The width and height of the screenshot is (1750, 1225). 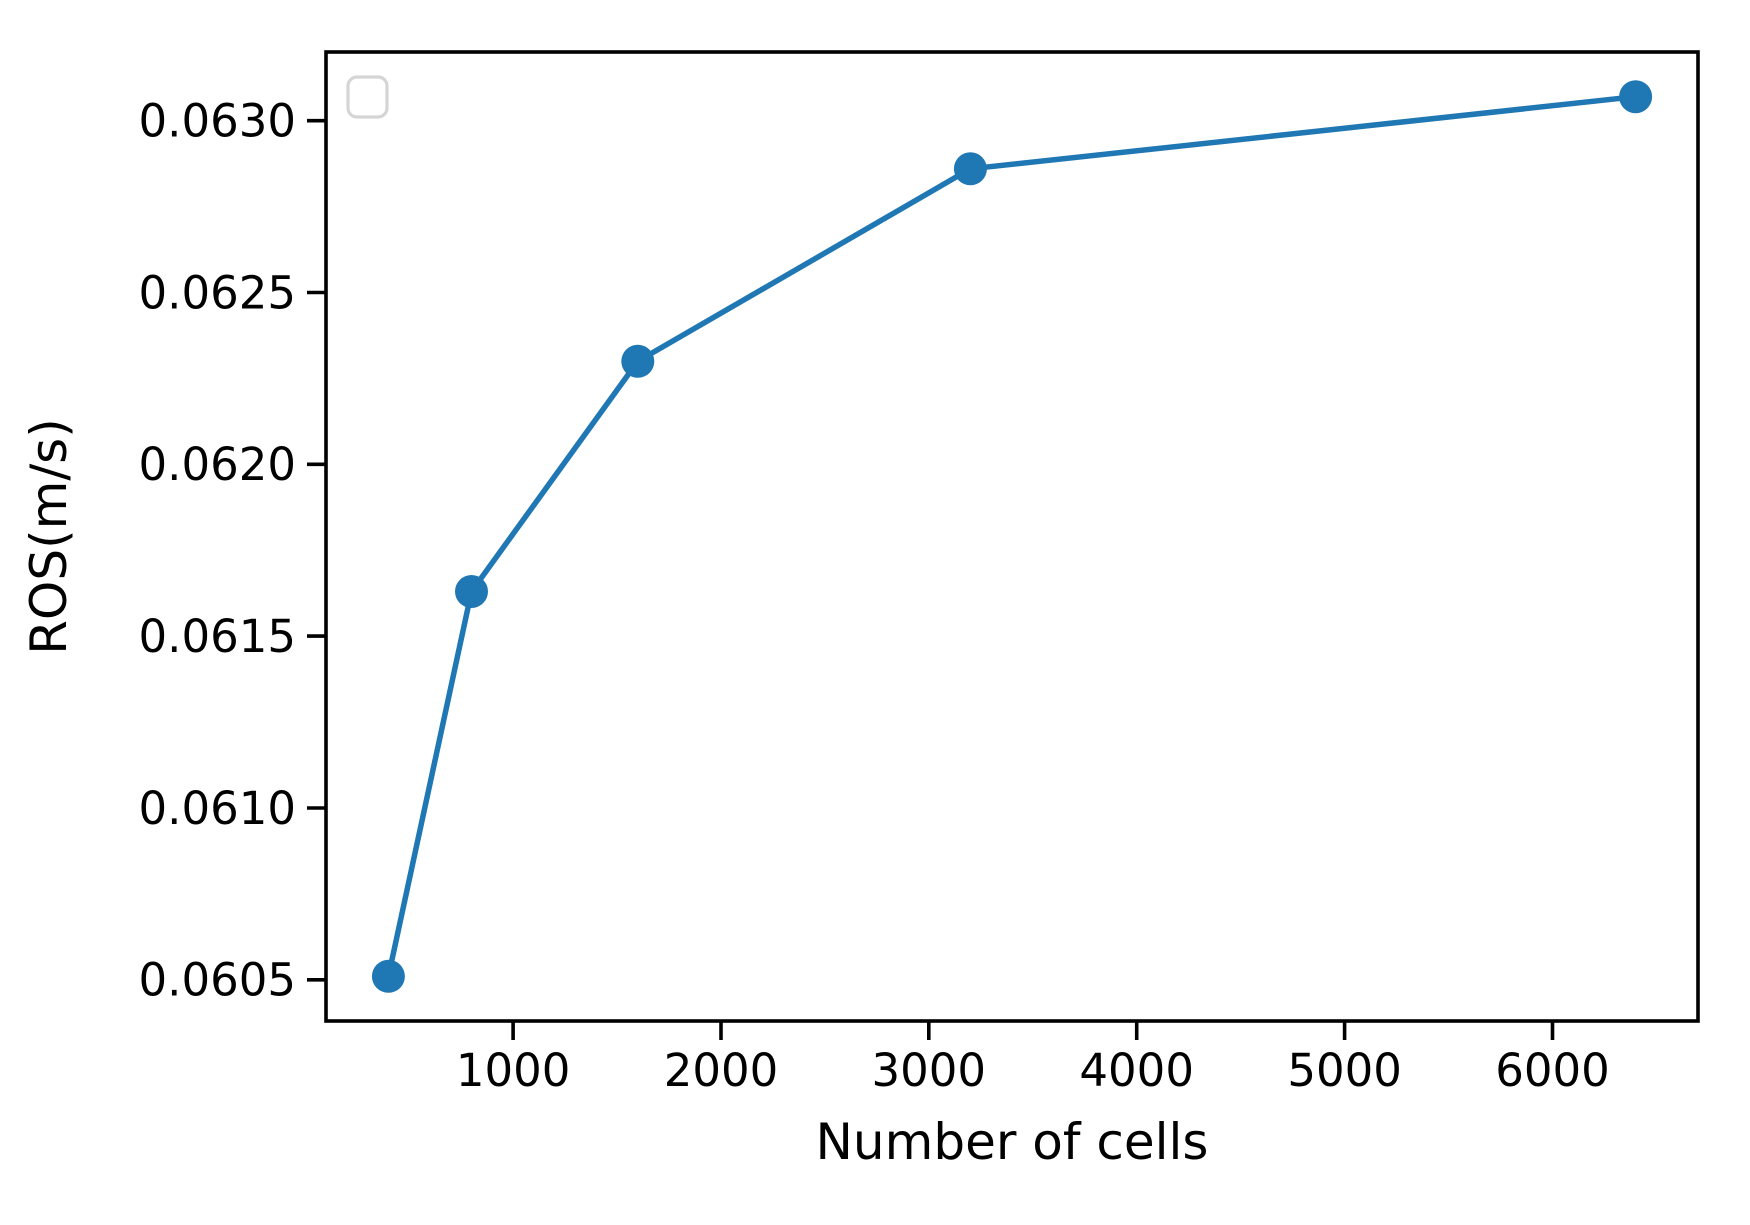 What do you see at coordinates (929, 1070) in the screenshot?
I see `x-tick-label: 3000` at bounding box center [929, 1070].